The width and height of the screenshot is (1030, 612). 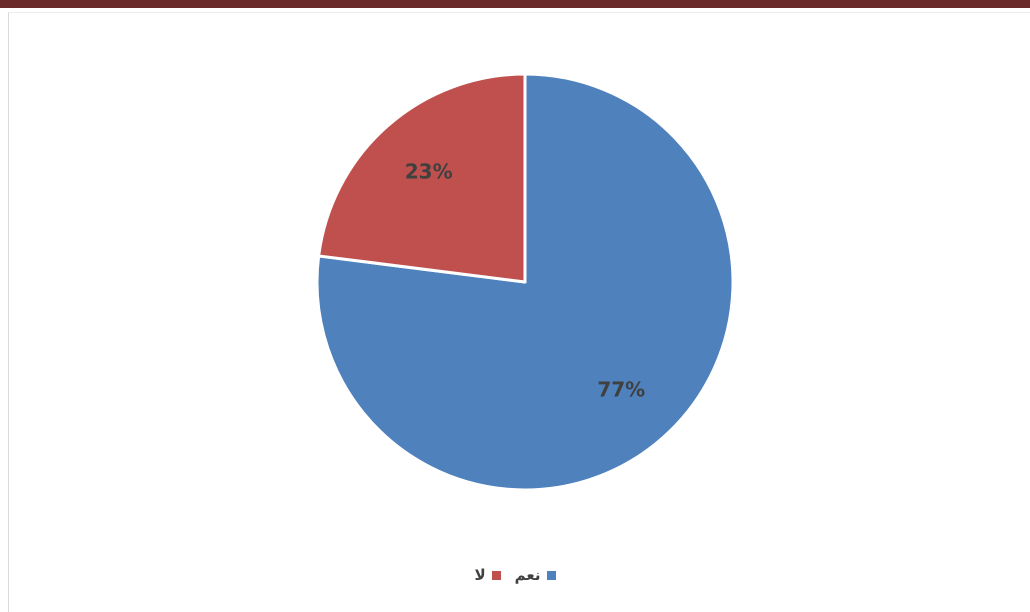 I want to click on legend-item-yes: نعم, so click(x=535, y=575).